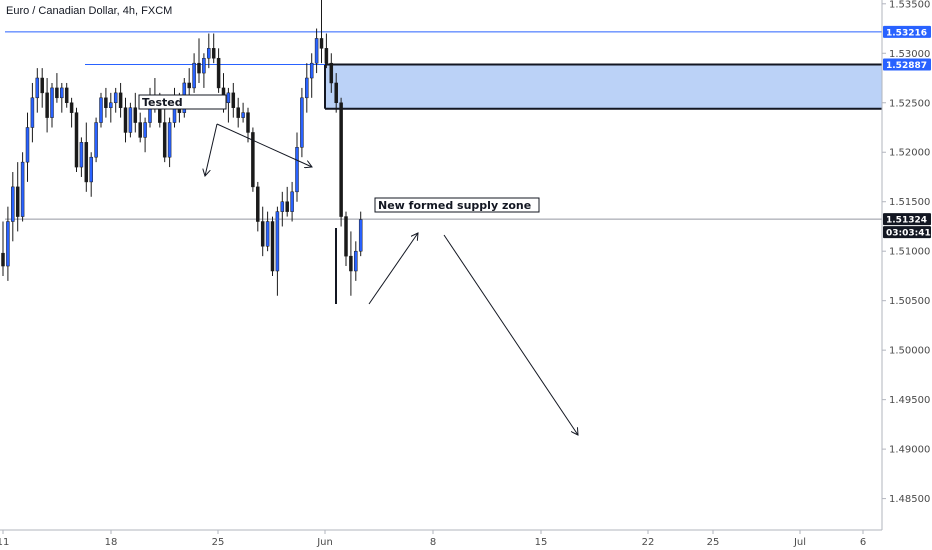 This screenshot has width=932, height=550. What do you see at coordinates (909, 252) in the screenshot?
I see `price-tick-label: 1.51000` at bounding box center [909, 252].